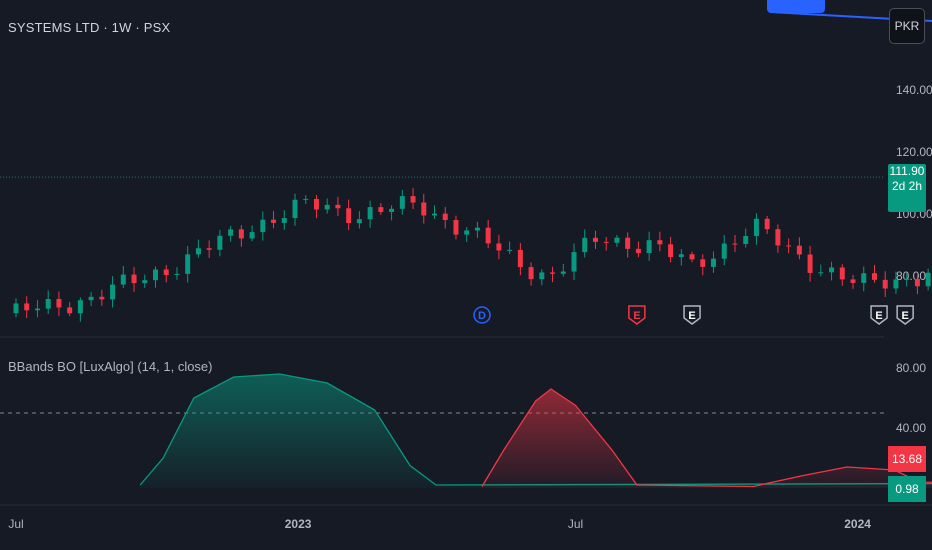 Image resolution: width=932 pixels, height=550 pixels. What do you see at coordinates (911, 428) in the screenshot?
I see `indicator-axis-tick: 40.00` at bounding box center [911, 428].